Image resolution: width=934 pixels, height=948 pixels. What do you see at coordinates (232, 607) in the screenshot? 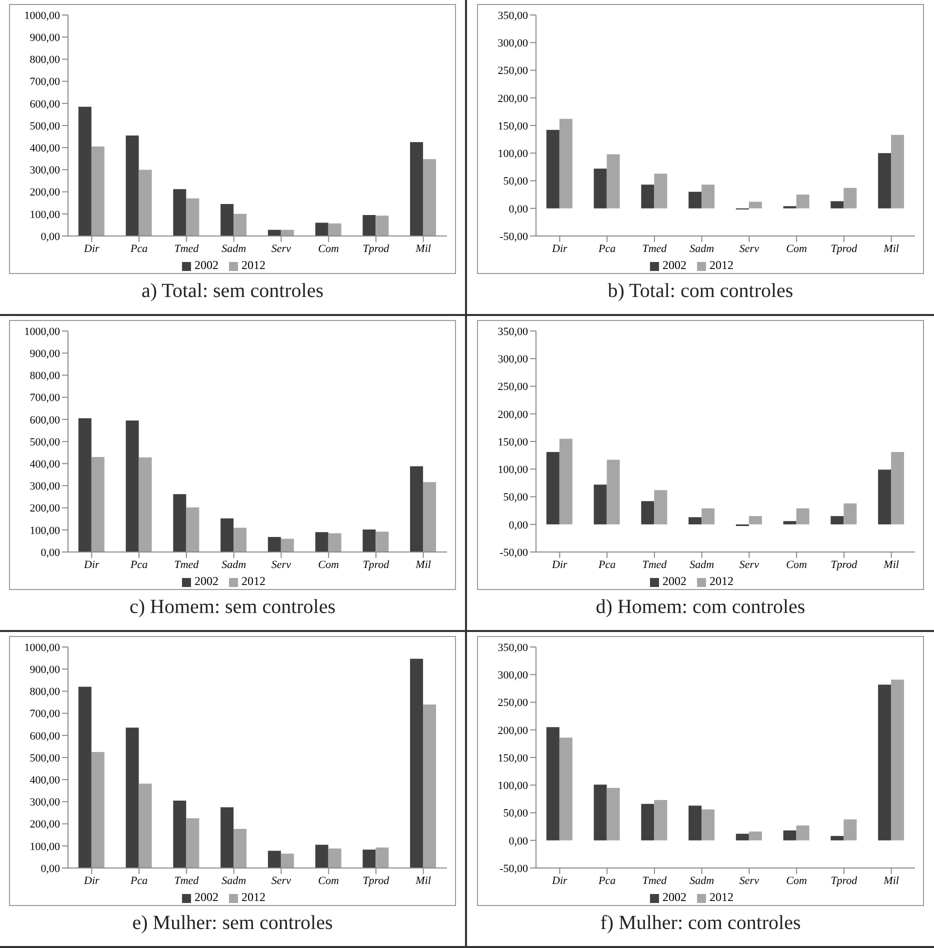
I see `text: c) Homem: sem controles` at bounding box center [232, 607].